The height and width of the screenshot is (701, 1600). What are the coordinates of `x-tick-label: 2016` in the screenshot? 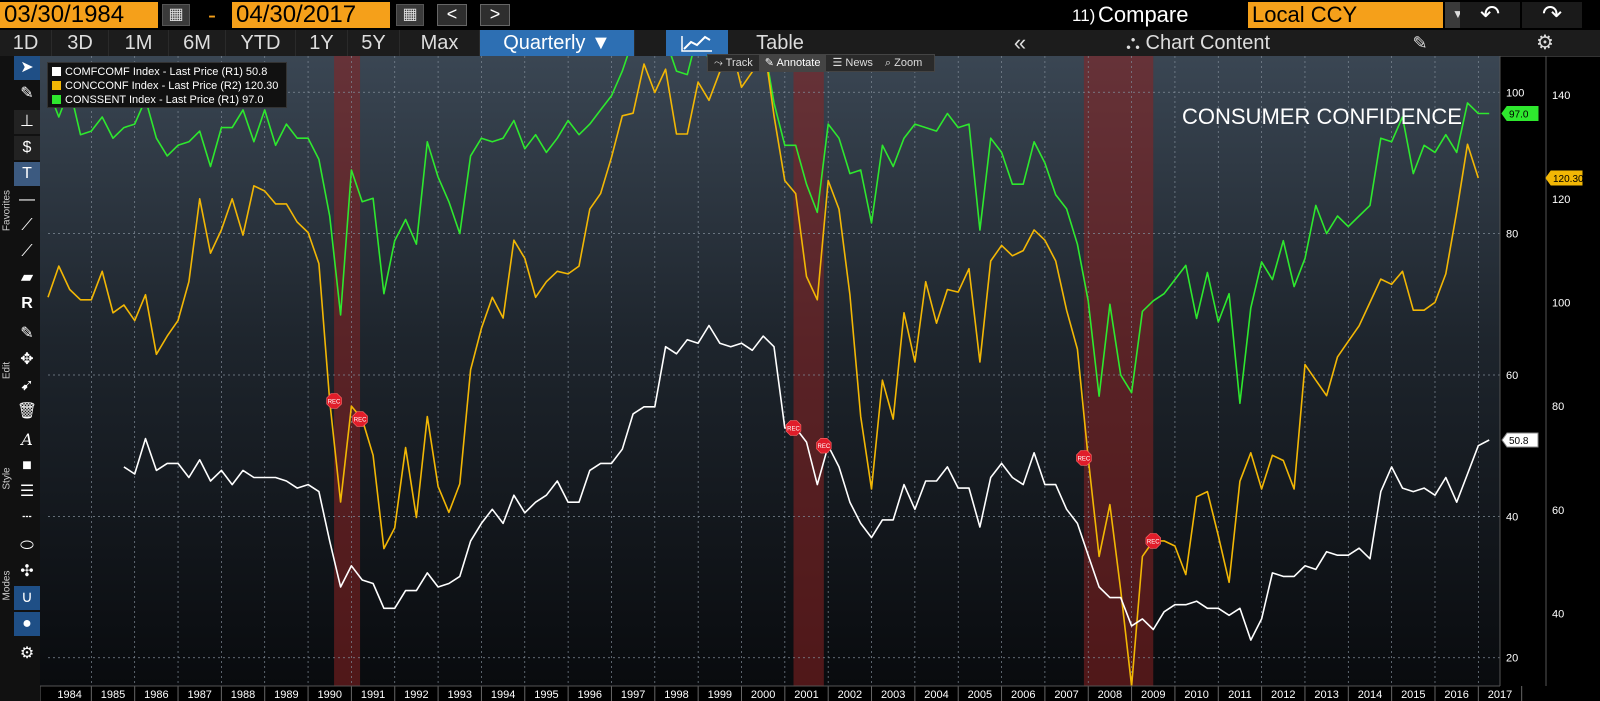 It's located at (1456, 695).